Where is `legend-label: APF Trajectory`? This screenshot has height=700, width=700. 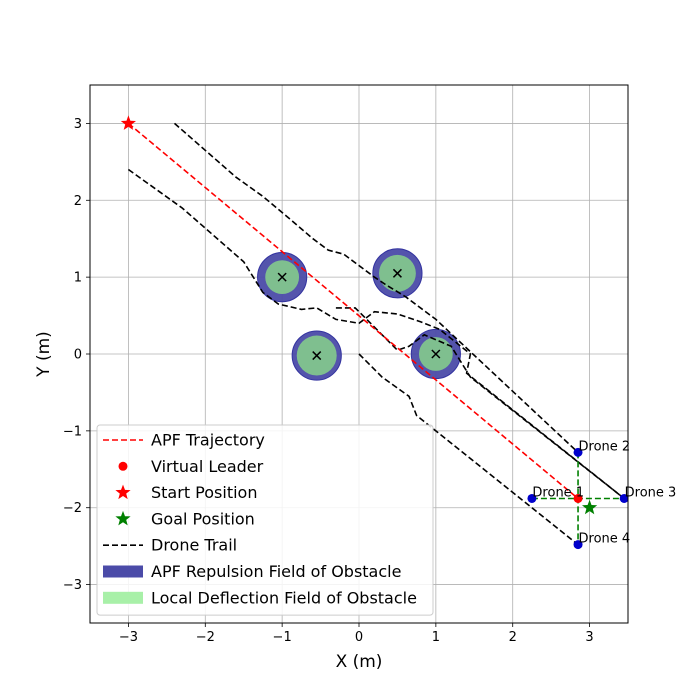
legend-label: APF Trajectory is located at coordinates (208, 440).